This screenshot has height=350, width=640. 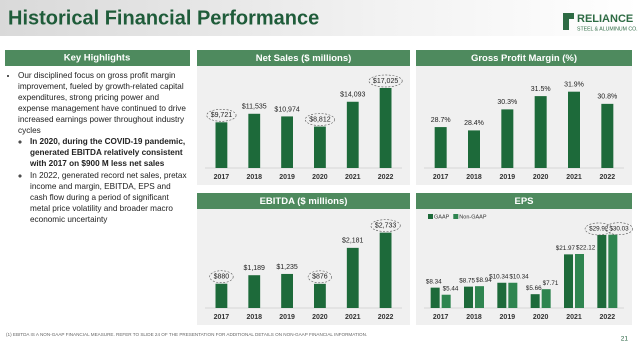 I want to click on highlights-header, so click(x=97, y=58).